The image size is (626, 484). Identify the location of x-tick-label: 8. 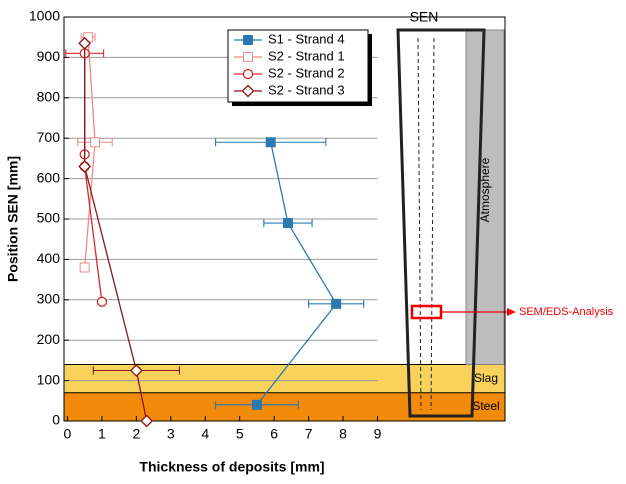
(343, 434).